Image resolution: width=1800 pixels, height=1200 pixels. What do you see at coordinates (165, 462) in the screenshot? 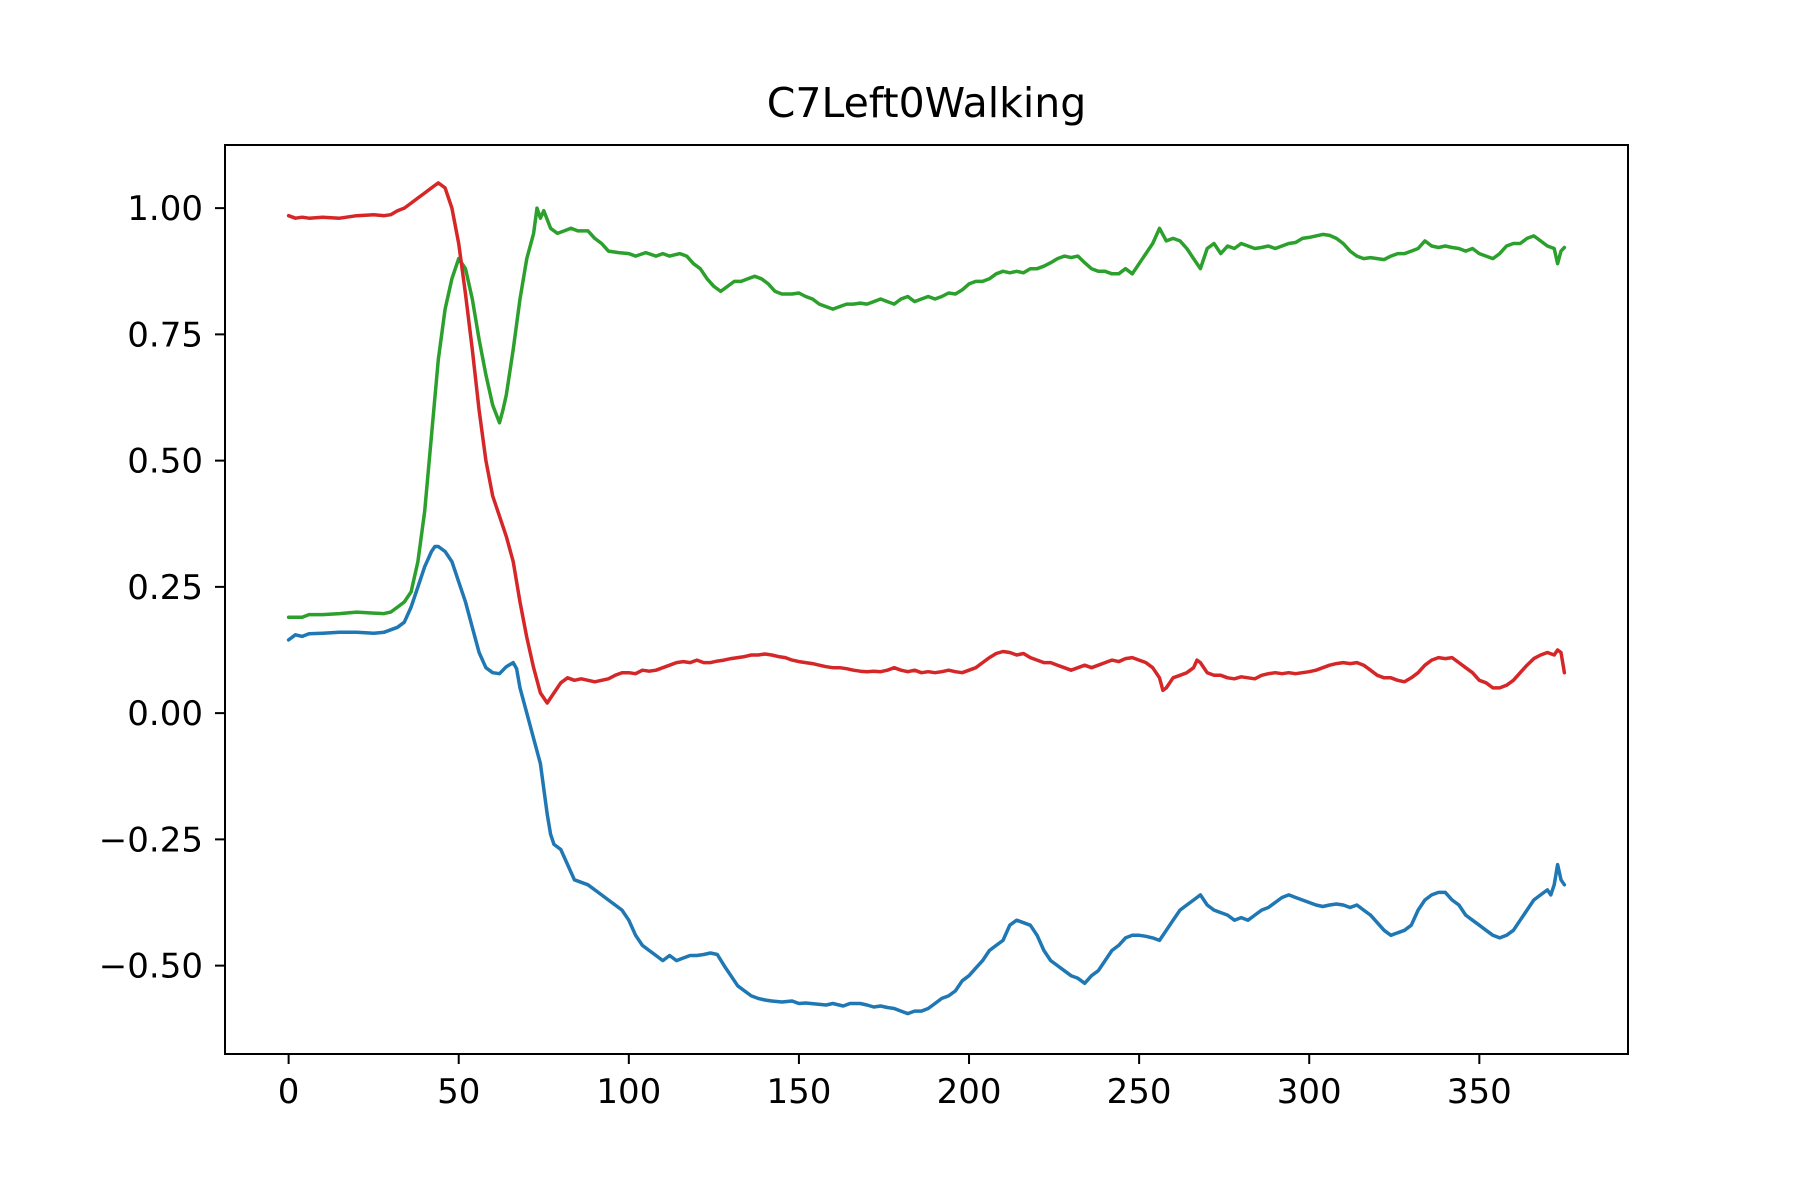
I see `y-tick-label: 0.50` at bounding box center [165, 462].